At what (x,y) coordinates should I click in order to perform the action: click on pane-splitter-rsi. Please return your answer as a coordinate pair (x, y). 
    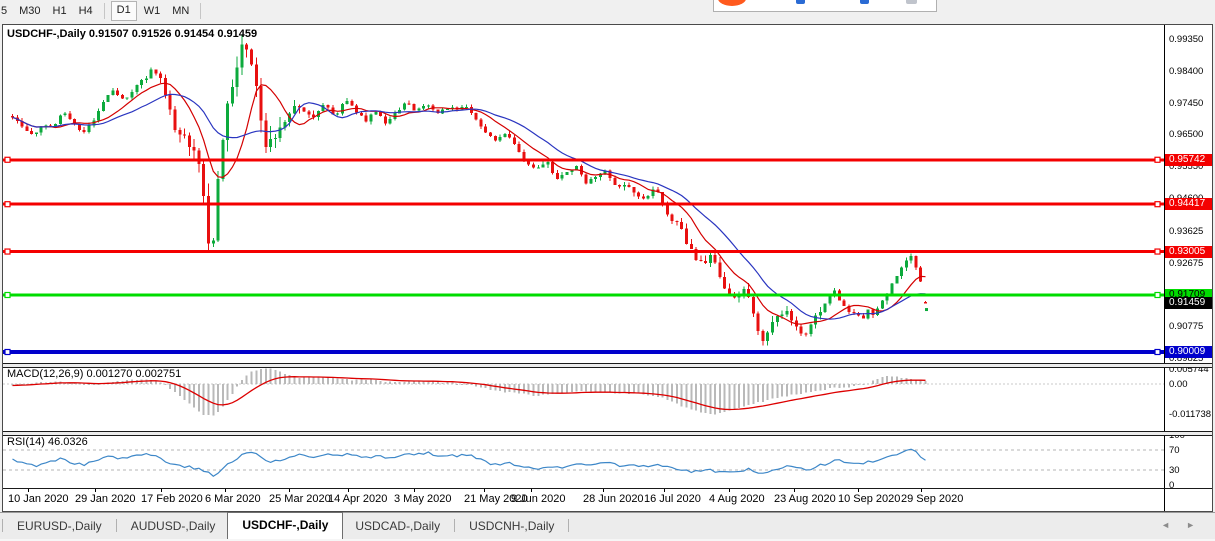
    Looking at the image, I should click on (607, 433).